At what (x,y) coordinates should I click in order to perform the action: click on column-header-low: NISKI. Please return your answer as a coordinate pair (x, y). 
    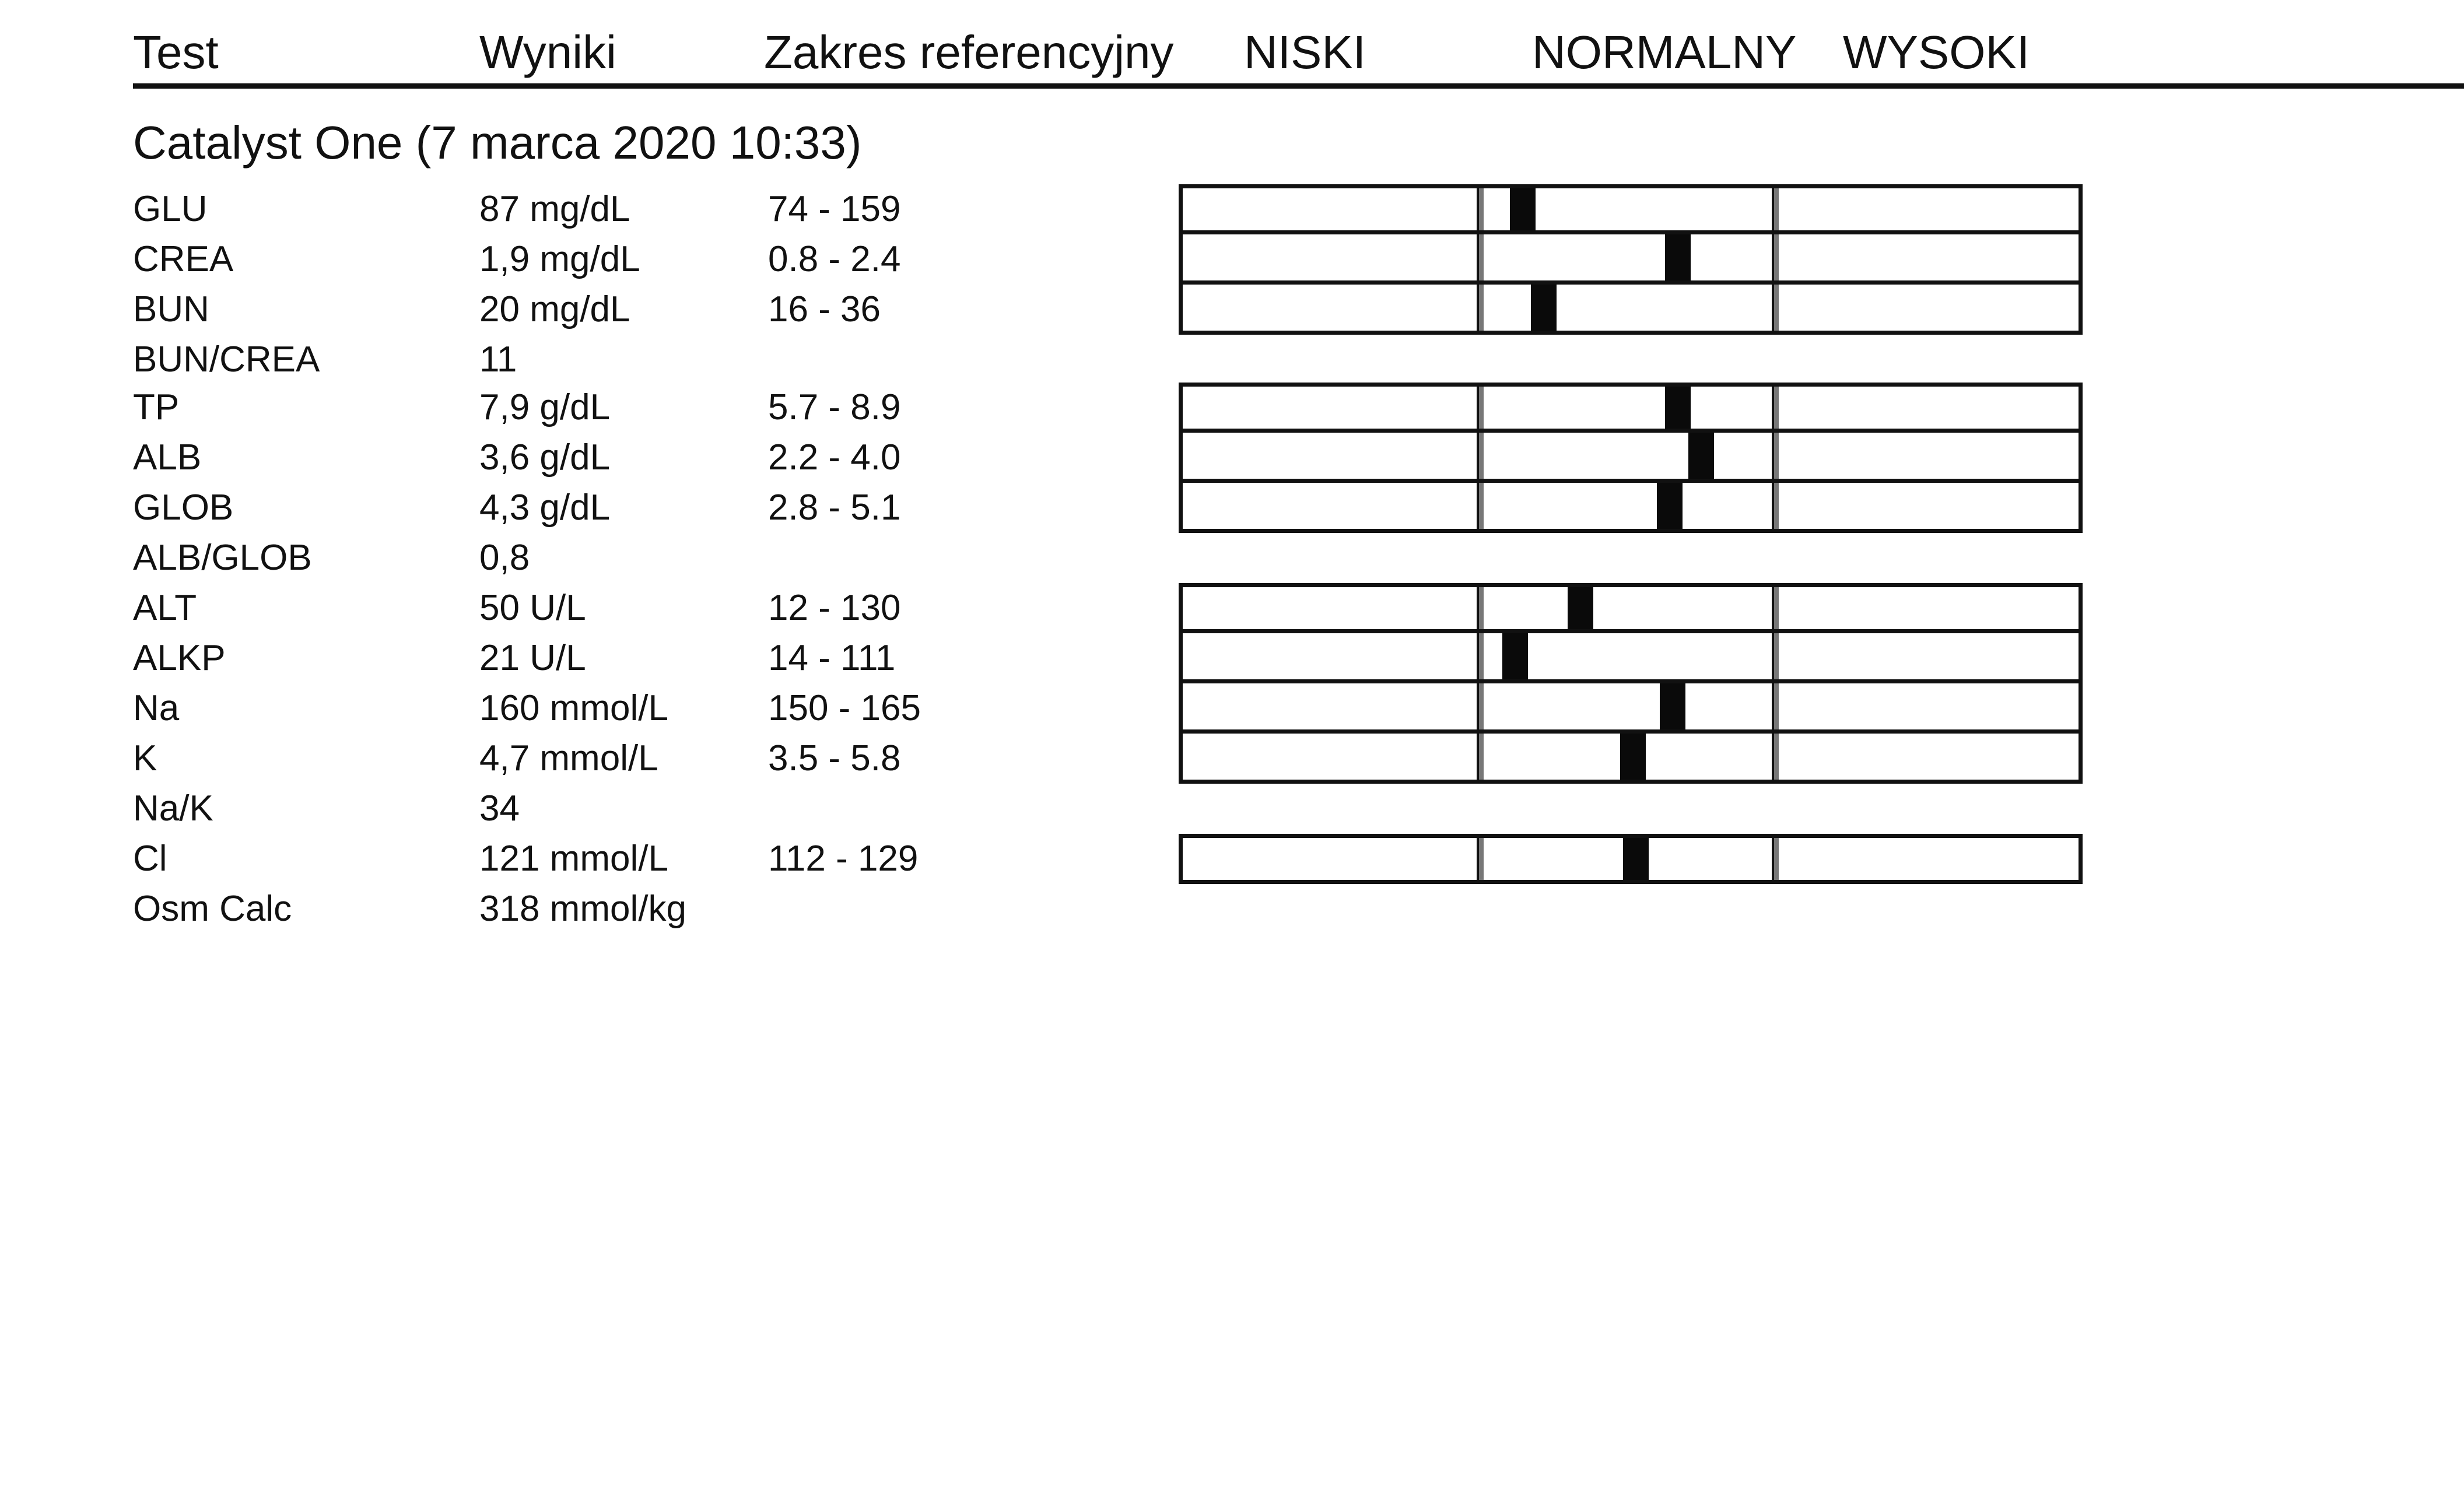
    Looking at the image, I should click on (1305, 52).